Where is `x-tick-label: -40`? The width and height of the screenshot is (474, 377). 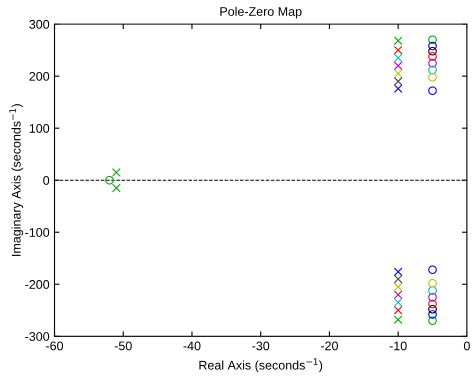
x-tick-label: -40 is located at coordinates (192, 345).